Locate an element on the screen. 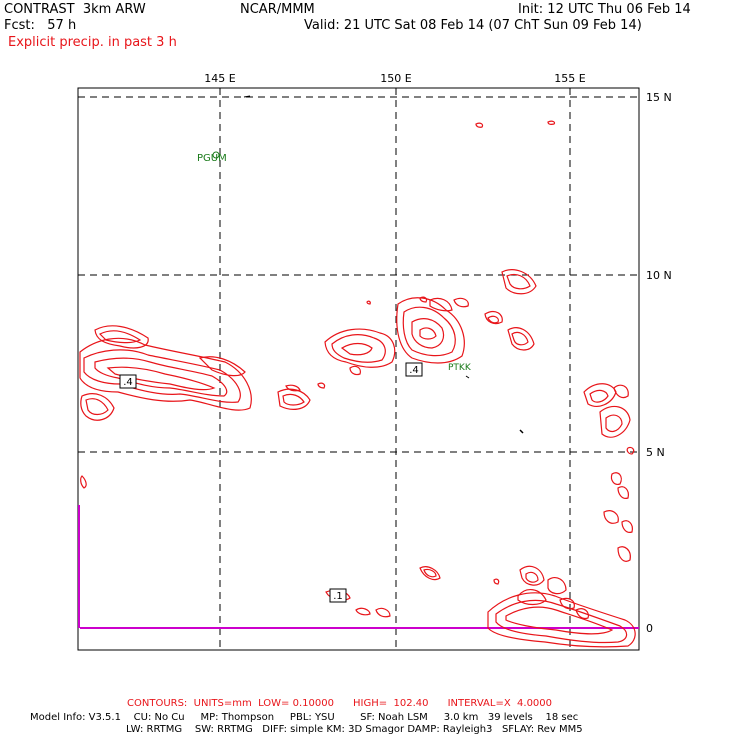 The image size is (740, 740). lat-label-10: 10 N is located at coordinates (659, 275).